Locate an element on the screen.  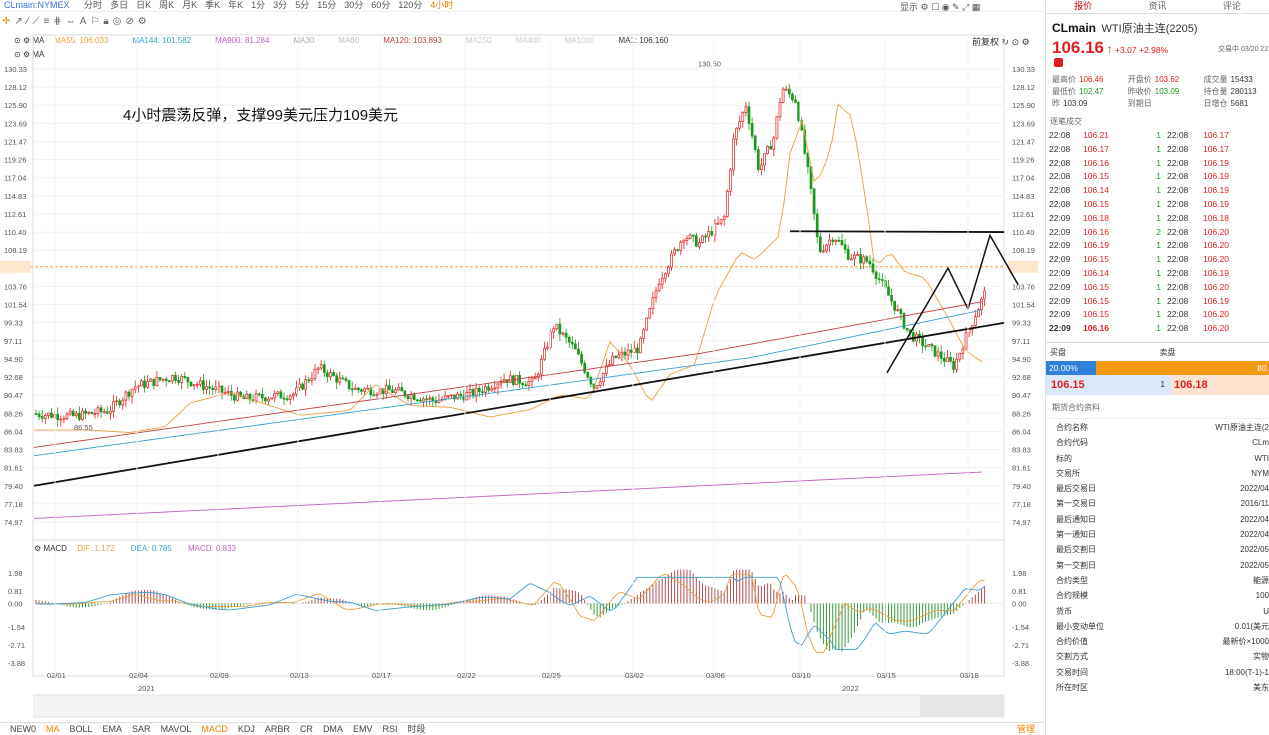
indicator-dma: DMA is located at coordinates (332, 729).